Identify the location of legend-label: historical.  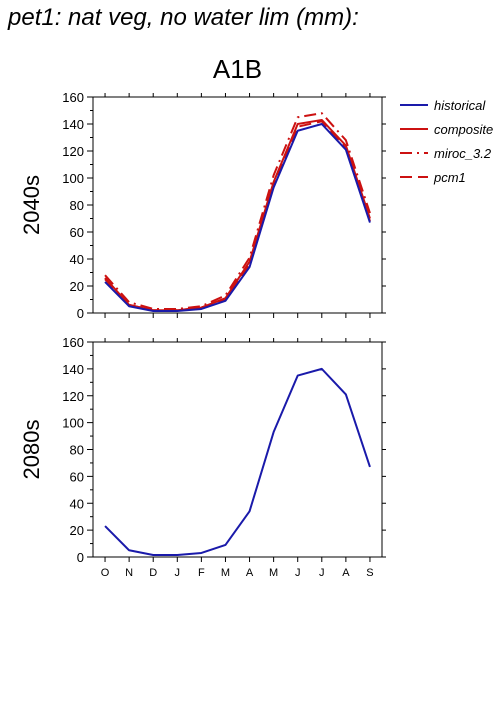
(460, 105).